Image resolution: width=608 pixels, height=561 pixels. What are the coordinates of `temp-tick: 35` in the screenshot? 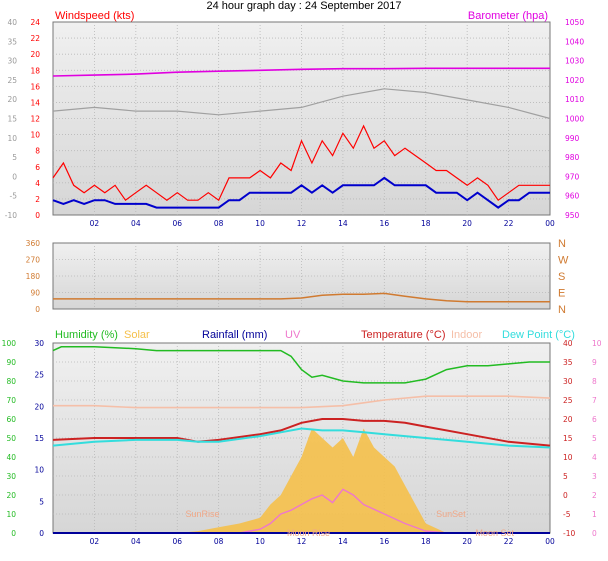 It's located at (568, 362).